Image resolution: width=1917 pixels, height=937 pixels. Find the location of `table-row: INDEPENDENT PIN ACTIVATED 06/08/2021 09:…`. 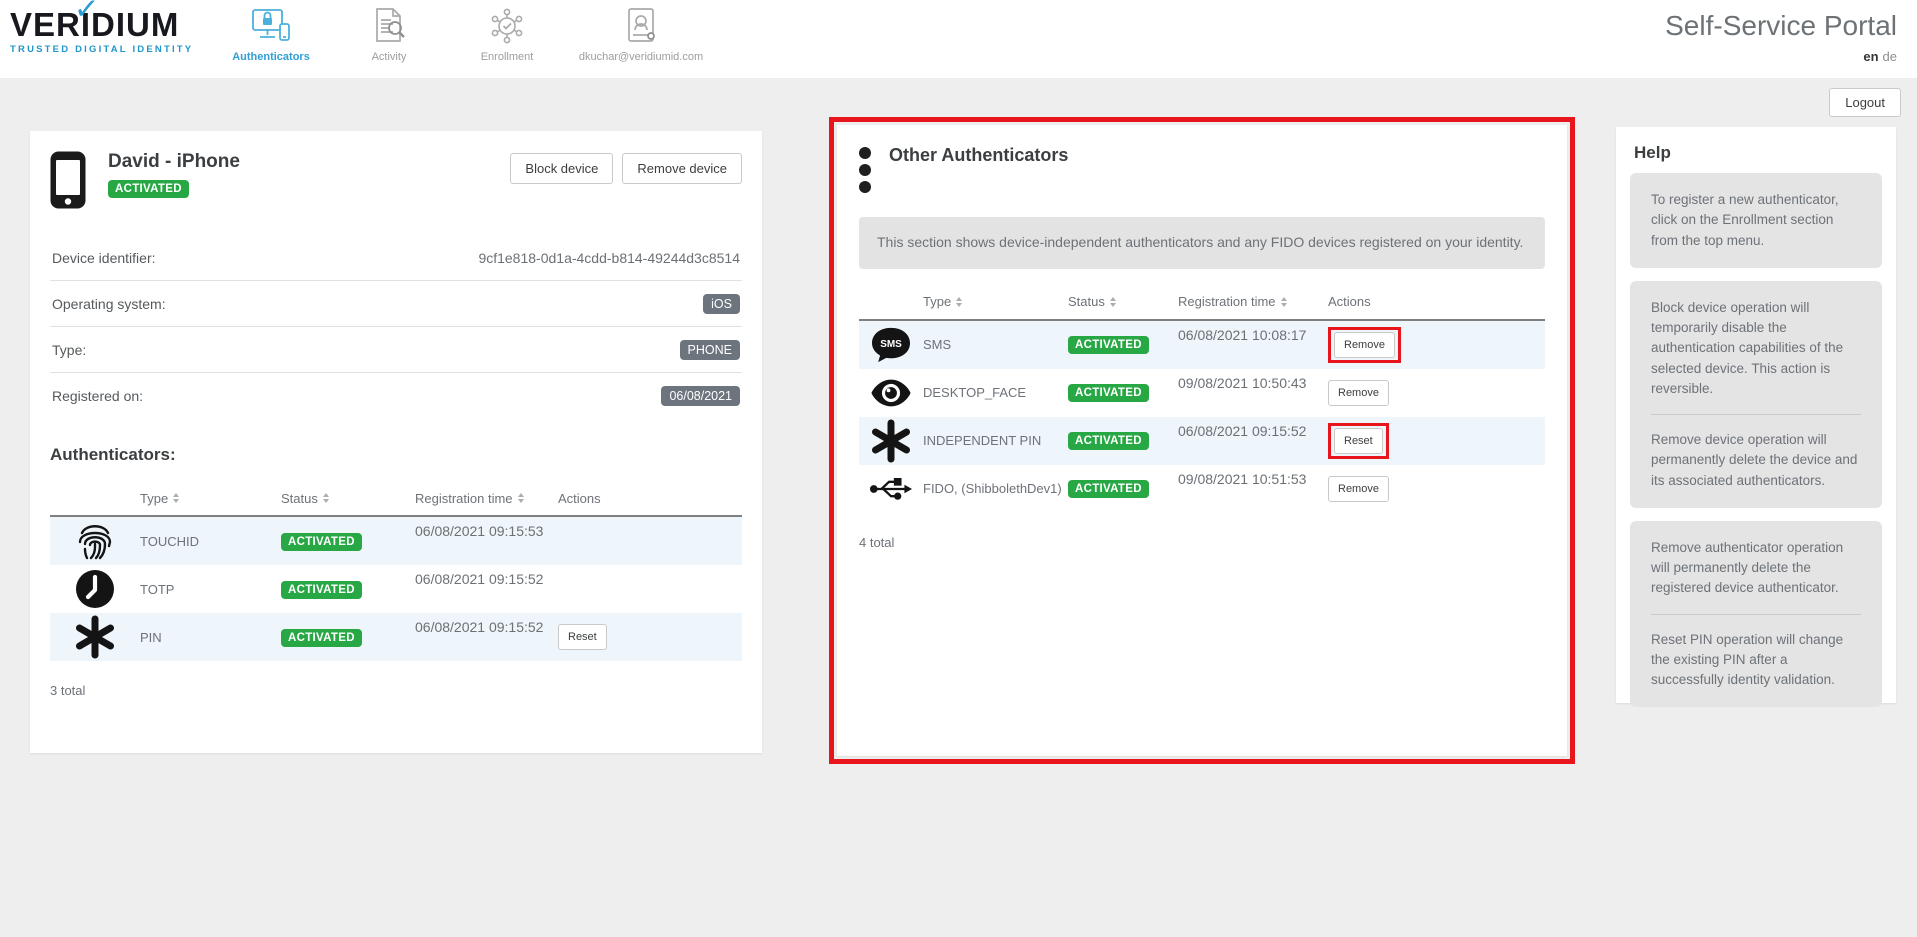

table-row: INDEPENDENT PIN ACTIVATED 06/08/2021 09:… is located at coordinates (1202, 440).